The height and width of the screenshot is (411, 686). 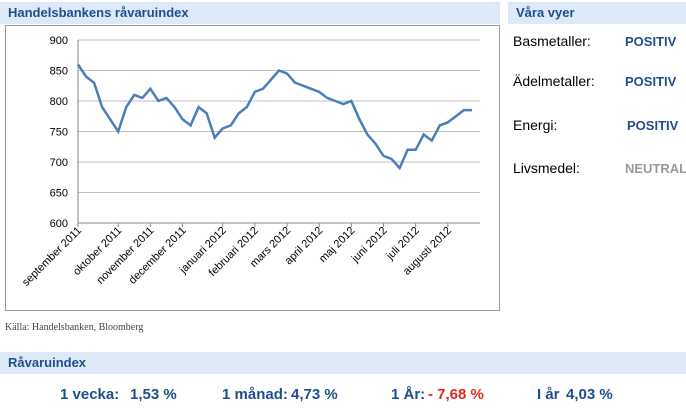 What do you see at coordinates (250, 13) in the screenshot?
I see `chart-header: Handelsbankens råvaruindex` at bounding box center [250, 13].